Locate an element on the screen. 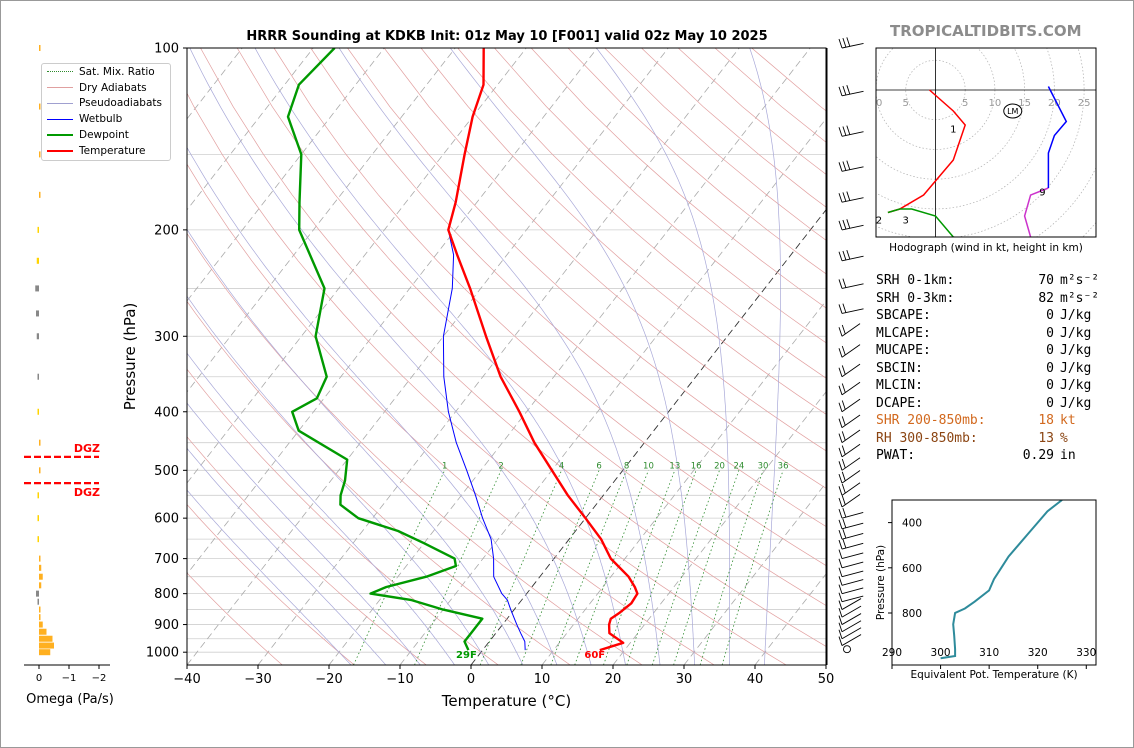 Image resolution: width=1134 pixels, height=748 pixels. hodograph-caption: Hodograph (wind in kt, height in km) is located at coordinates (986, 248).